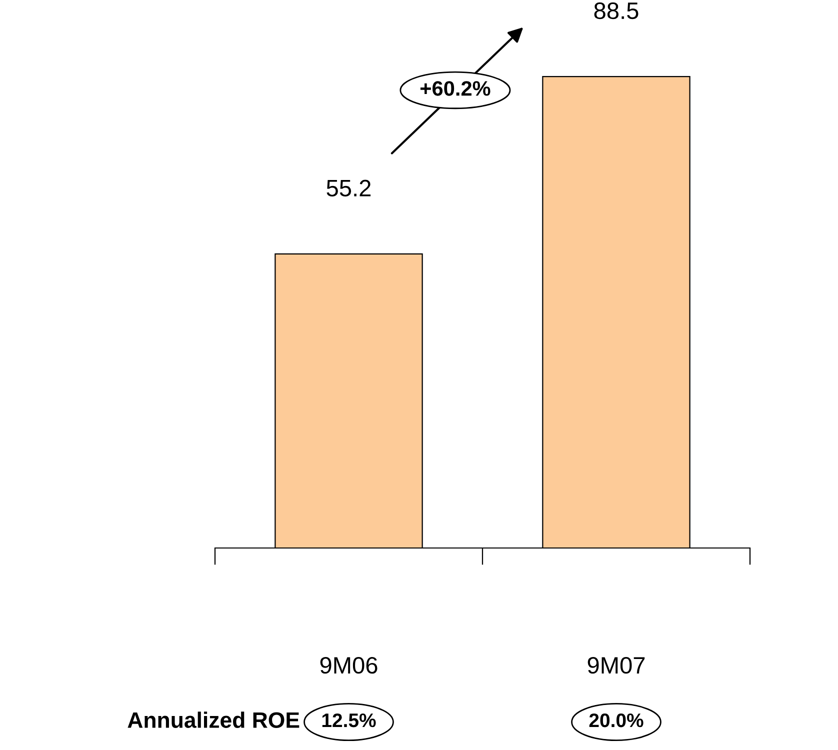  What do you see at coordinates (349, 720) in the screenshot?
I see `text: 12.5%` at bounding box center [349, 720].